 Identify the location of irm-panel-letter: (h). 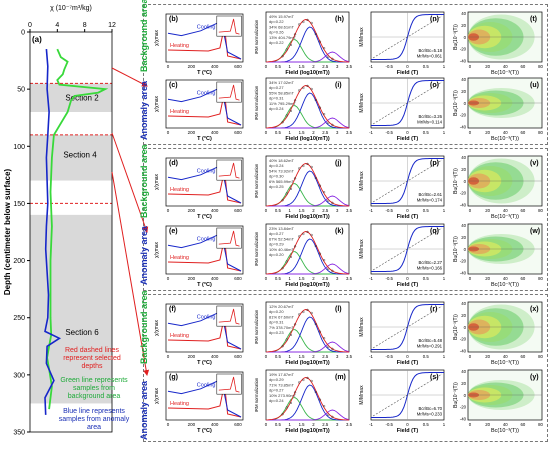
(339, 19).